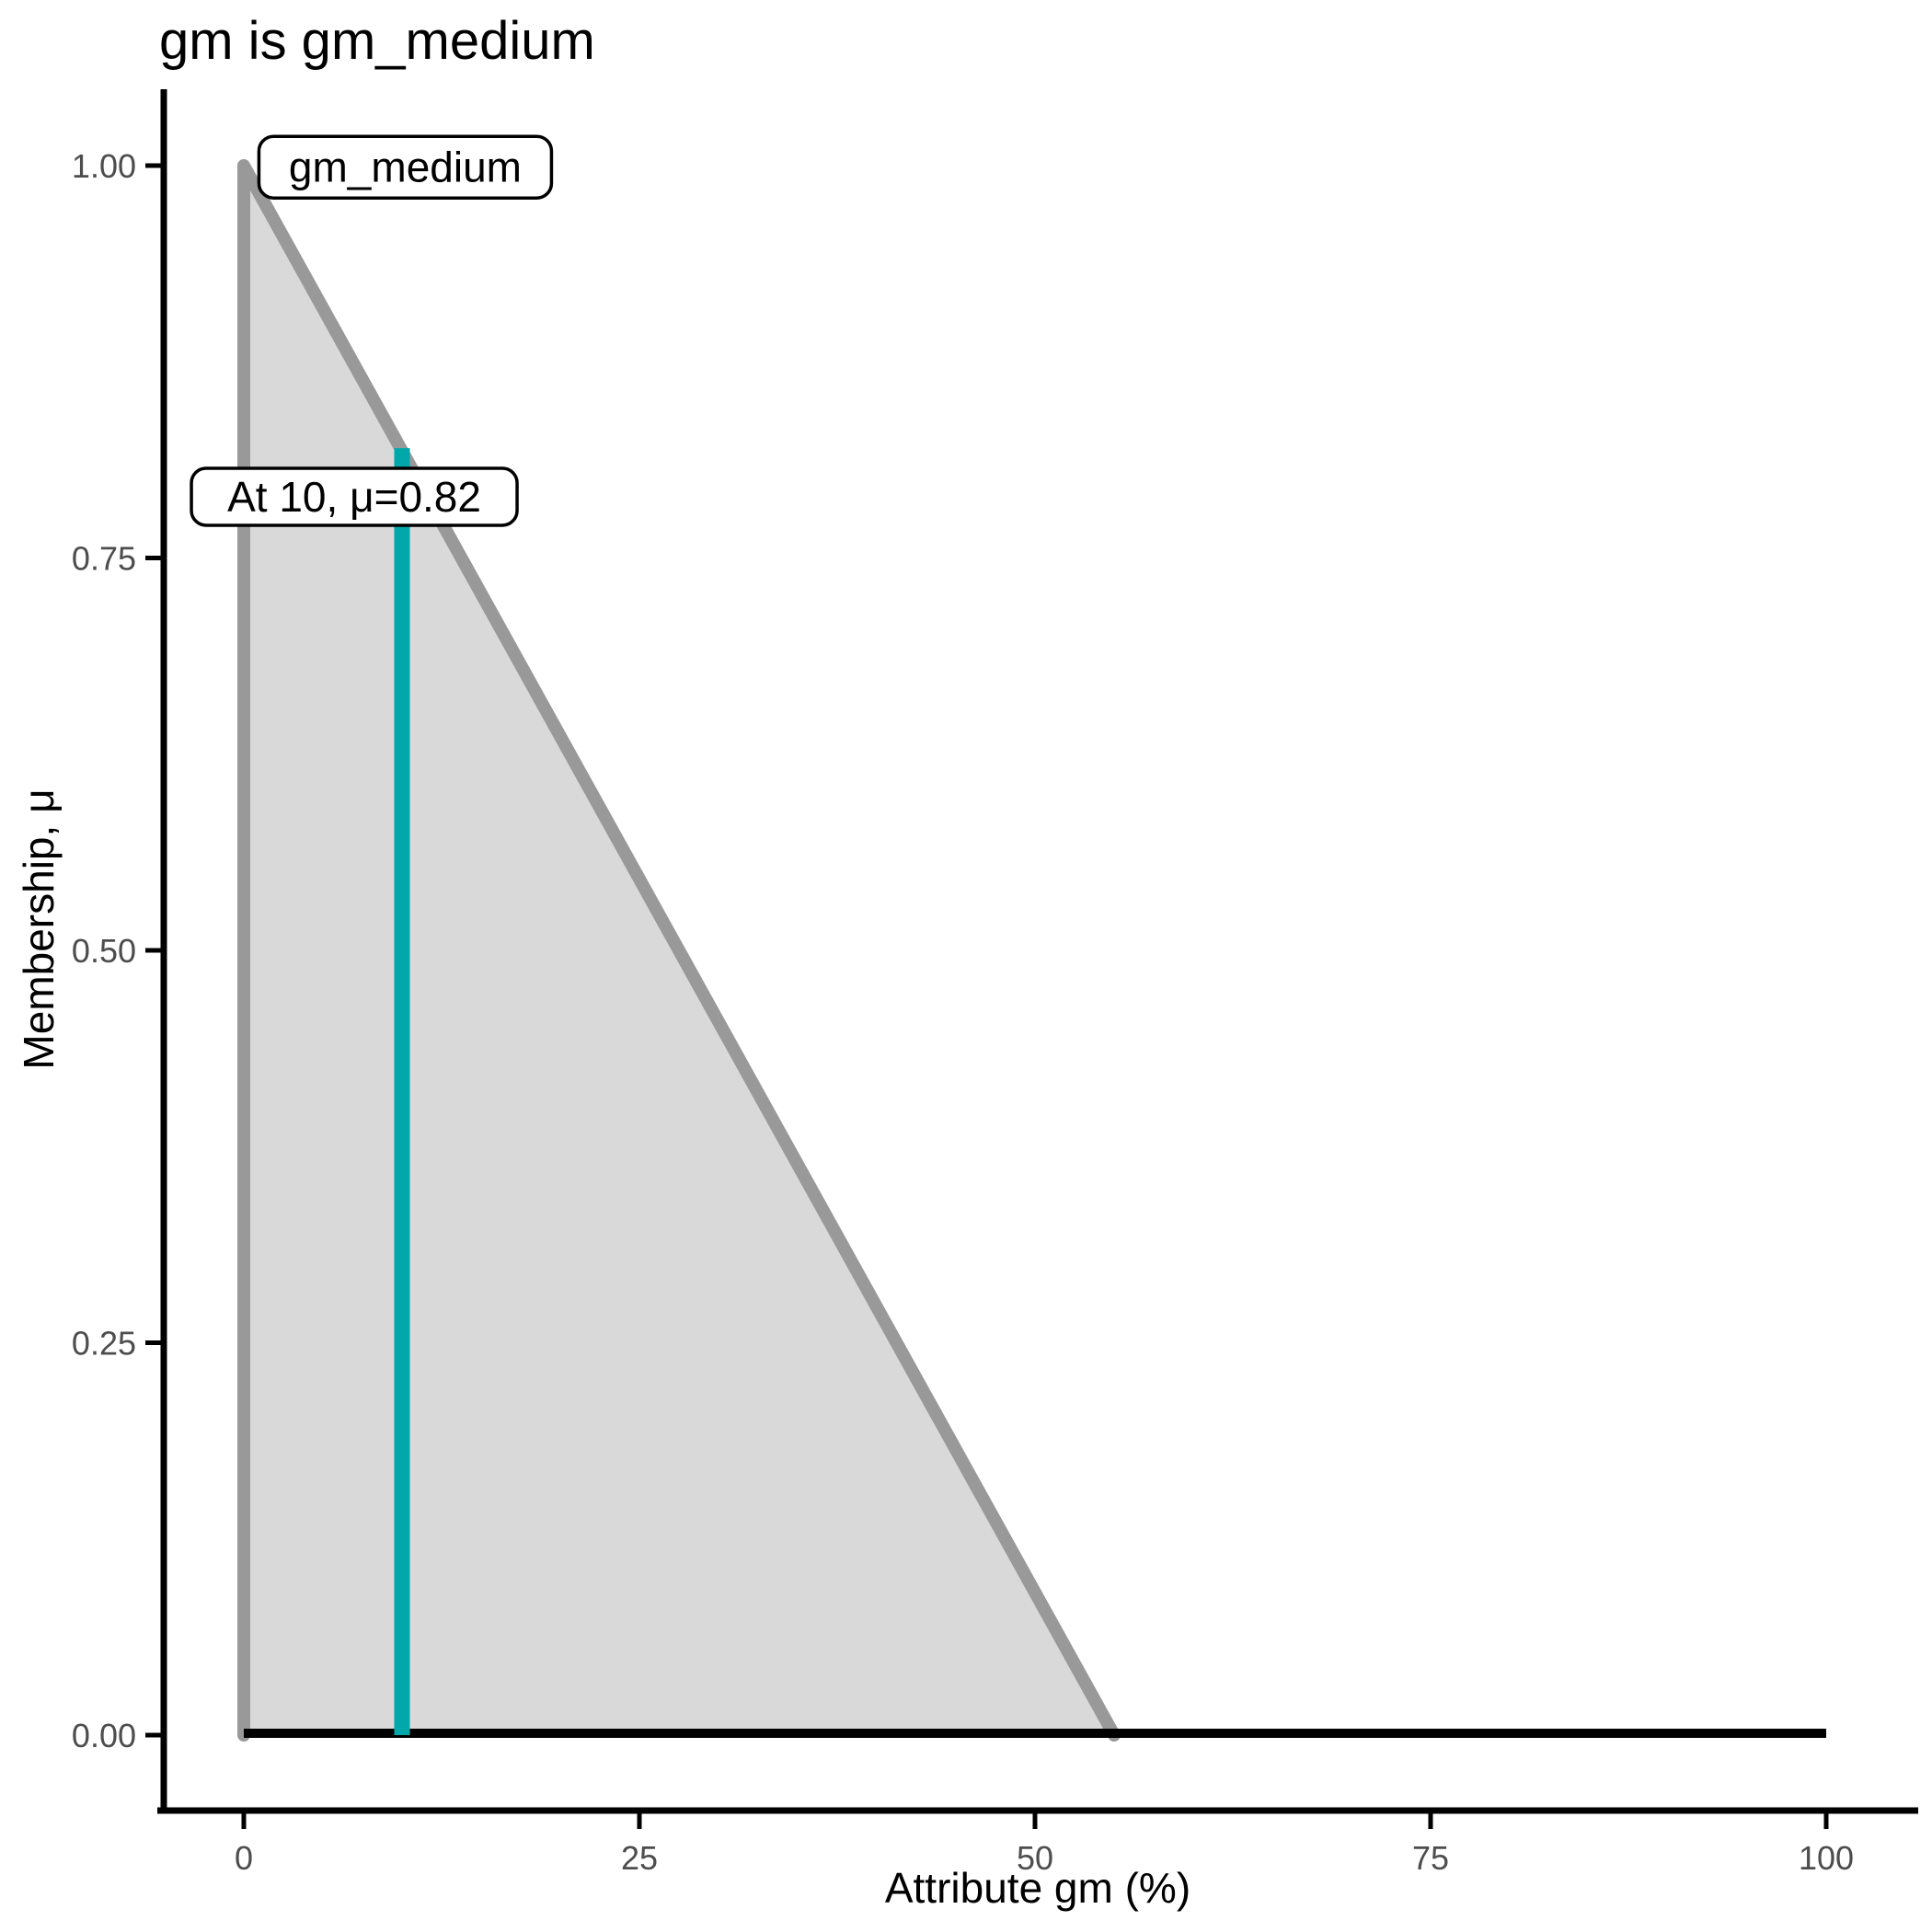 This screenshot has width=1932, height=1932. I want to click on y-tick-label: 0.00, so click(104, 1735).